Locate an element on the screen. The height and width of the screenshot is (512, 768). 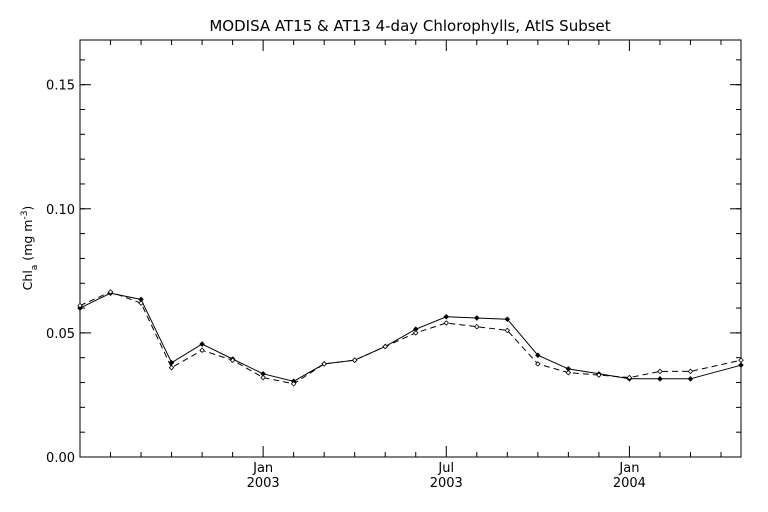
y-axis-label-sub: a is located at coordinates (35, 268).